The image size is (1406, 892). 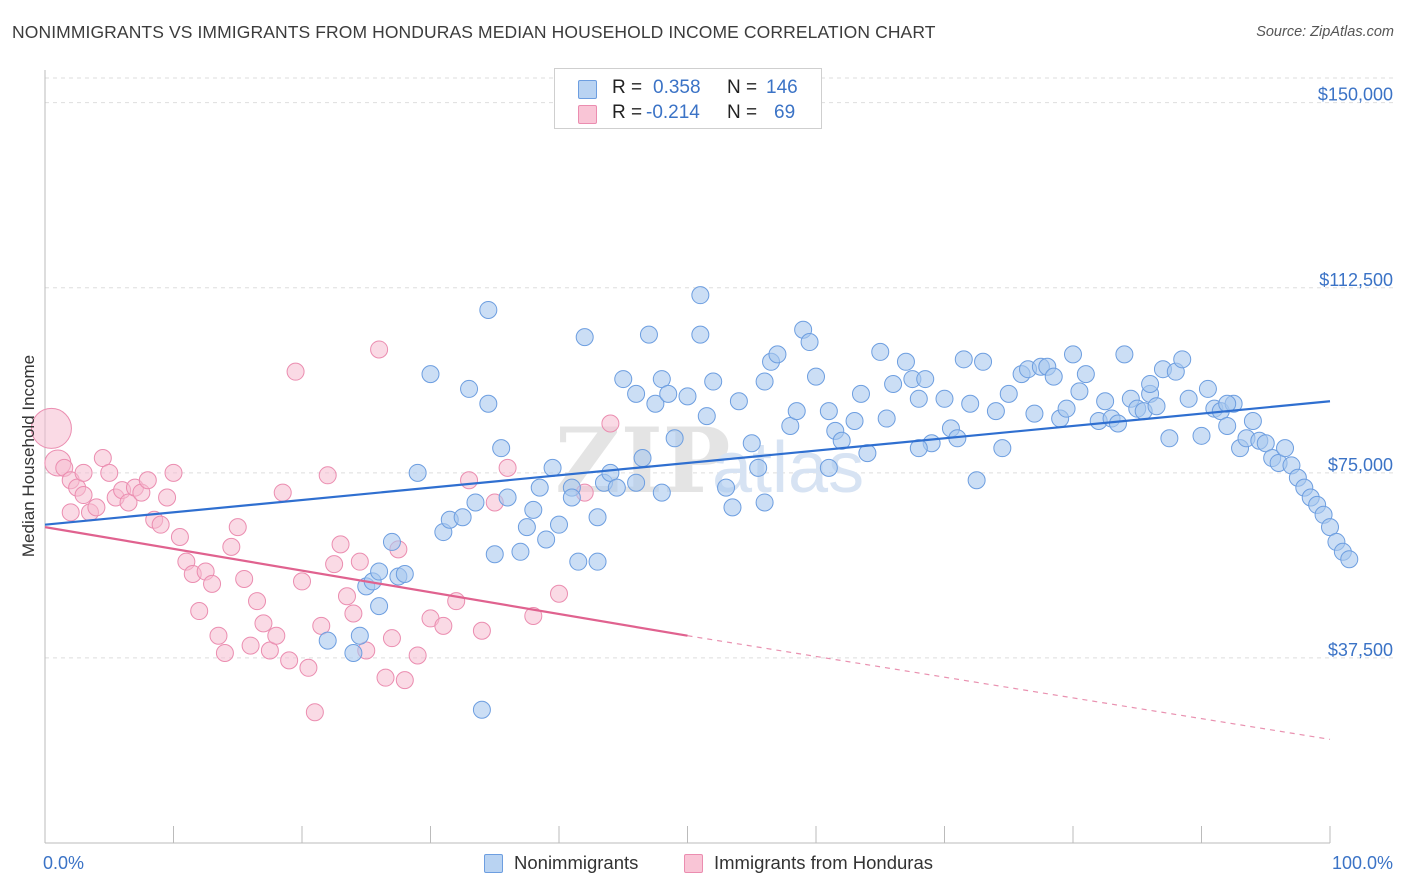 What do you see at coordinates (1356, 280) in the screenshot?
I see `y-tick-label: $112,500` at bounding box center [1356, 280].